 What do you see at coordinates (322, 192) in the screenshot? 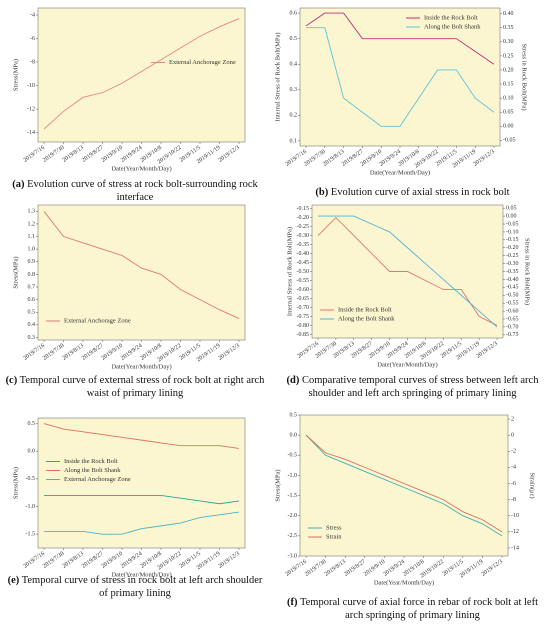
I see `caption-label: (b)` at bounding box center [322, 192].